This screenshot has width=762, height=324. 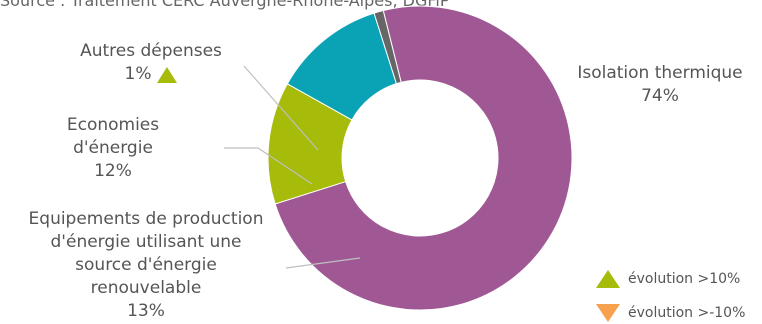 I want to click on slice-label-line: Economies, so click(x=113, y=125).